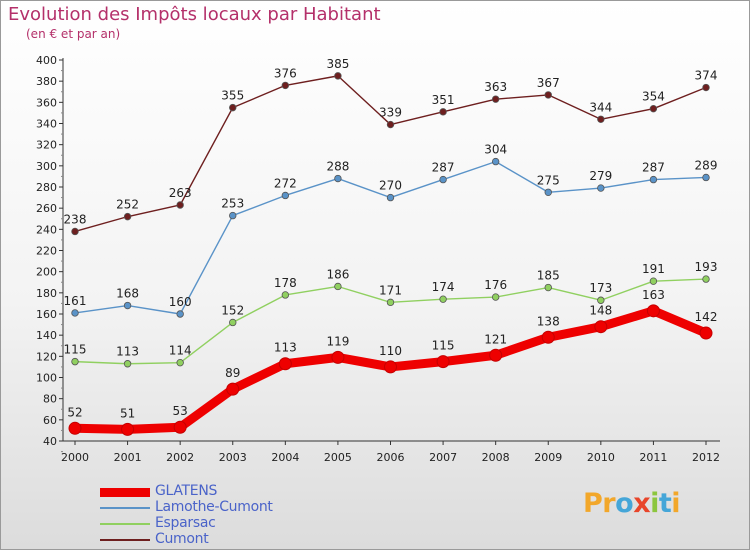  I want to click on legend-item: Cumont, so click(210, 539).